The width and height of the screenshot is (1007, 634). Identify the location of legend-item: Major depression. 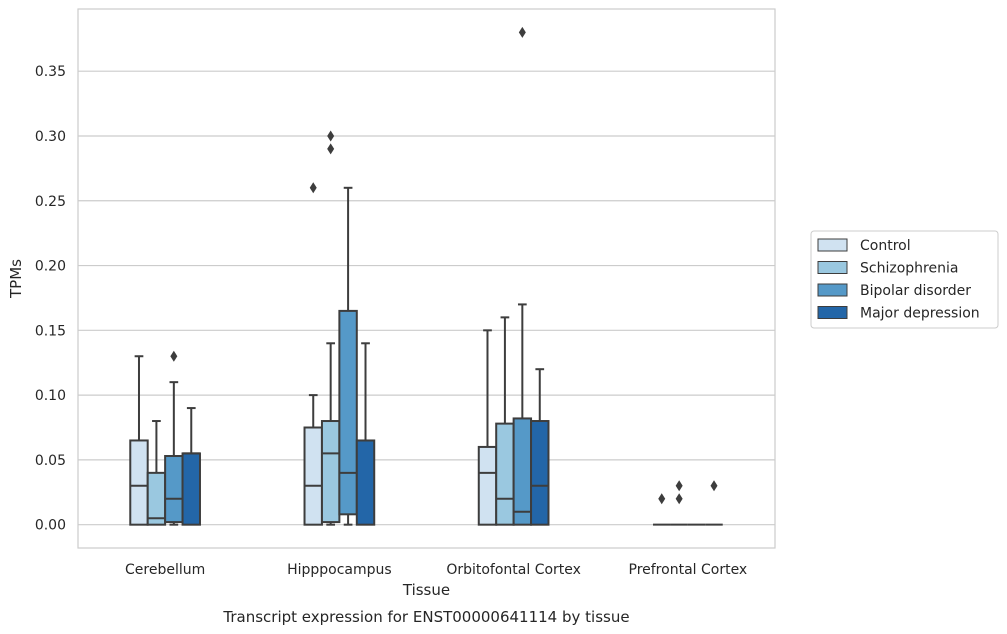
(898, 314).